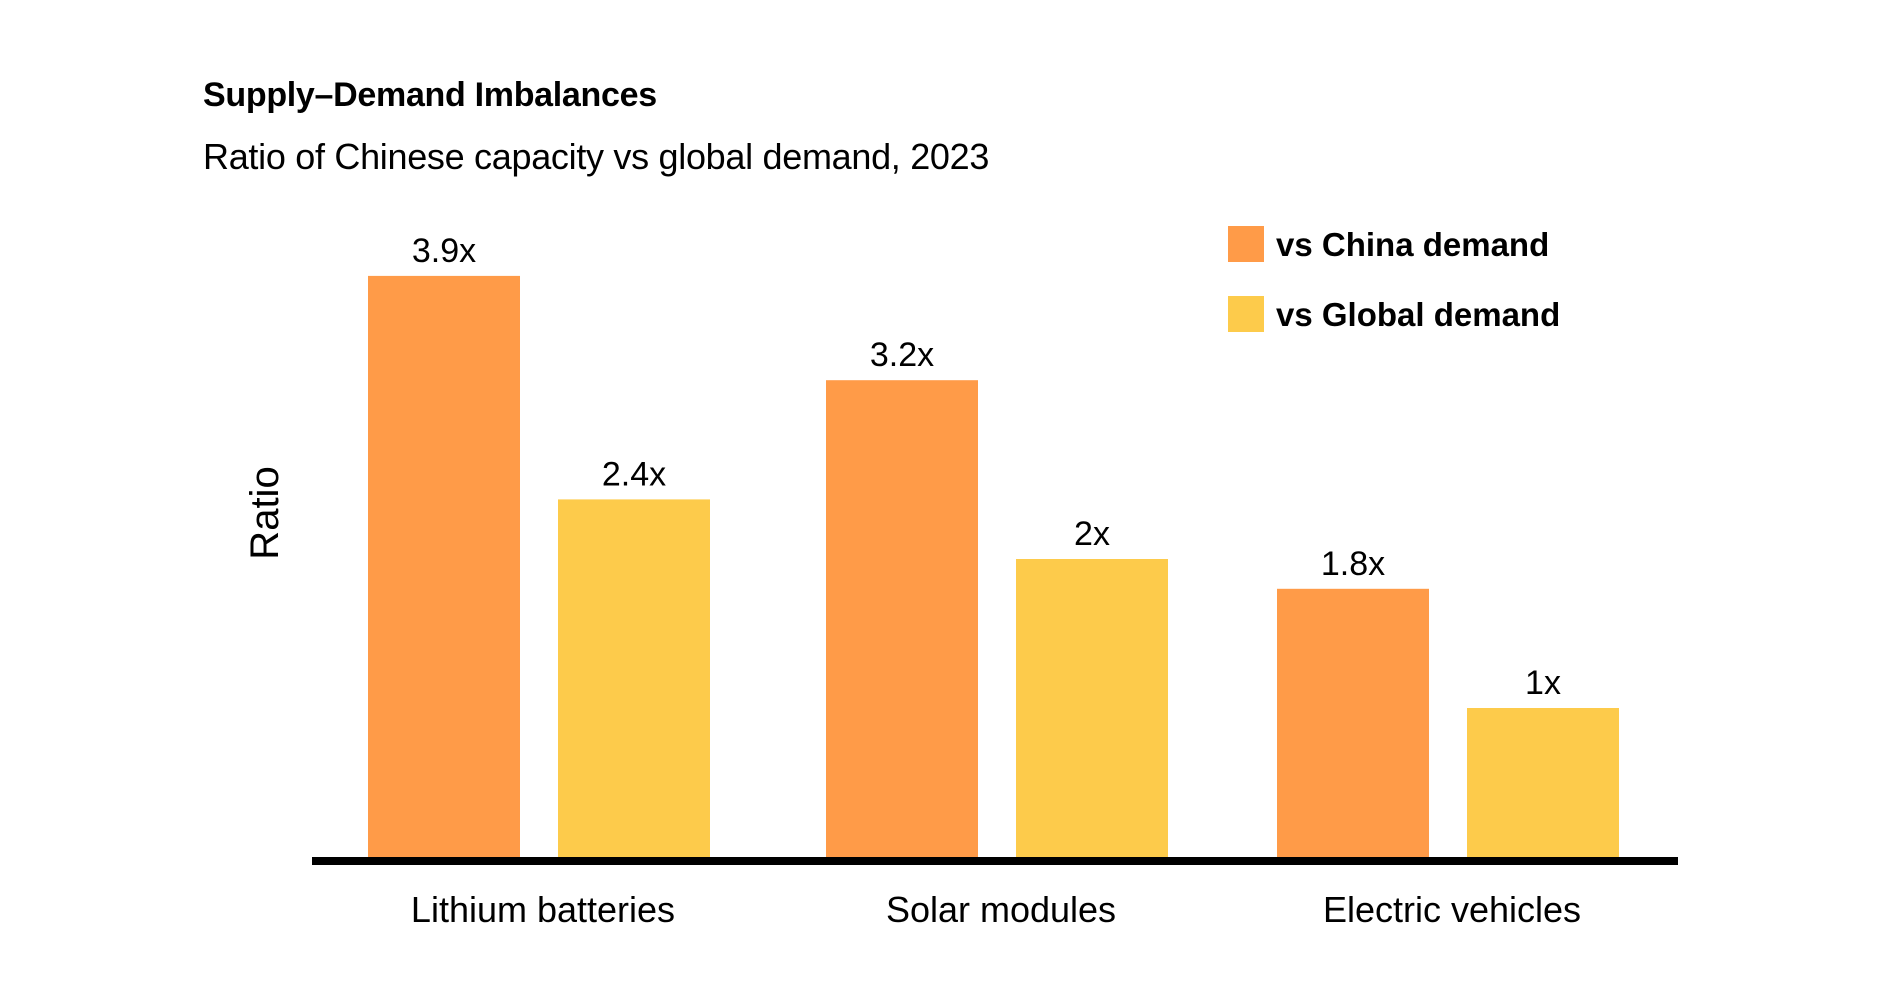 This screenshot has height=1000, width=1880. Describe the element at coordinates (634, 474) in the screenshot. I see `value-label: 2.4x` at that location.